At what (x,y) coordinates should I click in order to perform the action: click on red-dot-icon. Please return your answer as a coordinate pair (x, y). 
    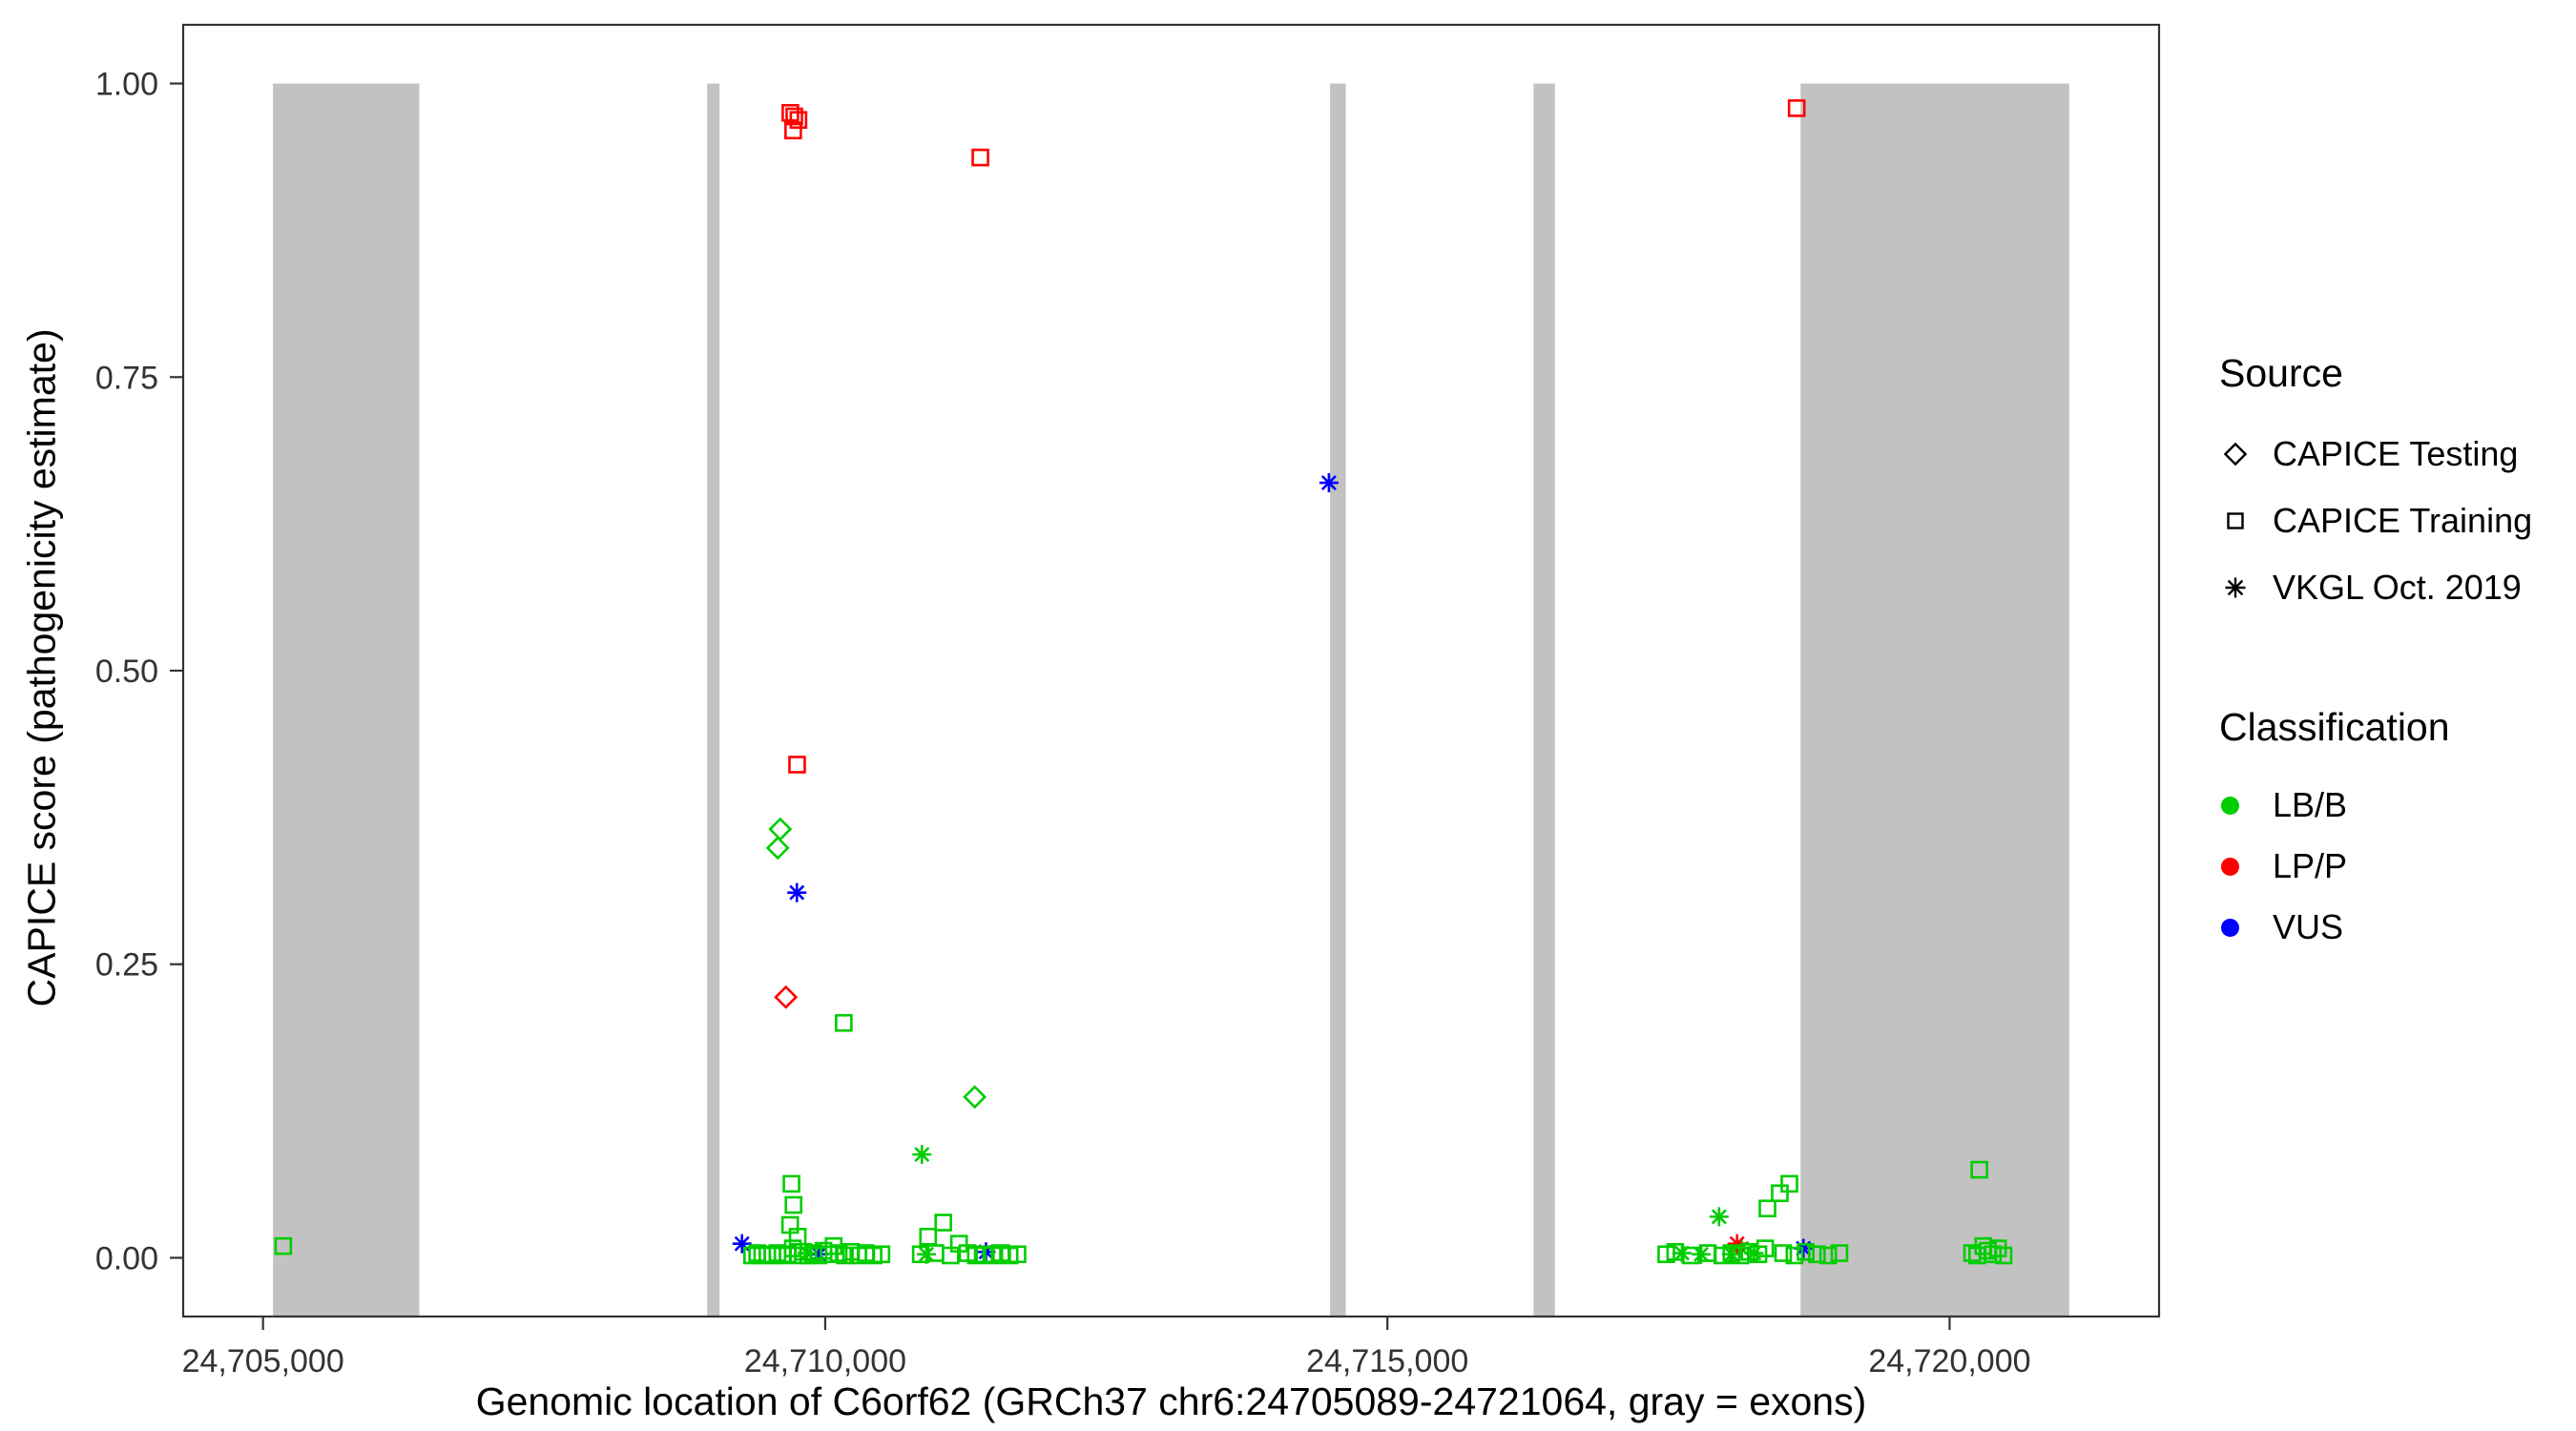
    Looking at the image, I should click on (2246, 866).